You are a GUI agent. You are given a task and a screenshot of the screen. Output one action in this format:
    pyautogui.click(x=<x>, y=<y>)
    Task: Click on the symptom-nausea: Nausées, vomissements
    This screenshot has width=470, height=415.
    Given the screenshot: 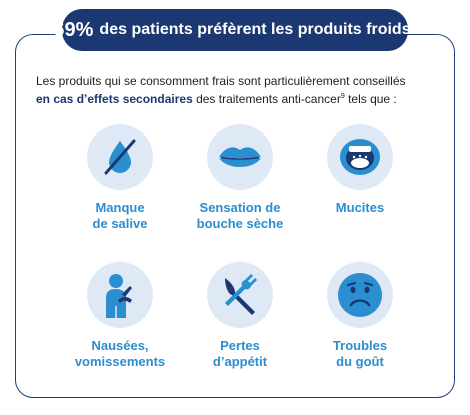 What is the action you would take?
    pyautogui.click(x=120, y=316)
    